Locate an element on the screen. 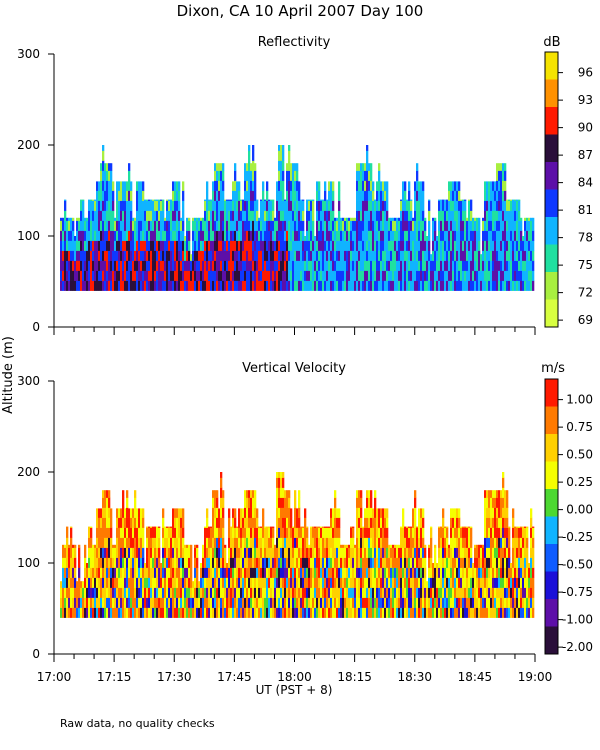  x-tick-label: 17:15 is located at coordinates (114, 677).